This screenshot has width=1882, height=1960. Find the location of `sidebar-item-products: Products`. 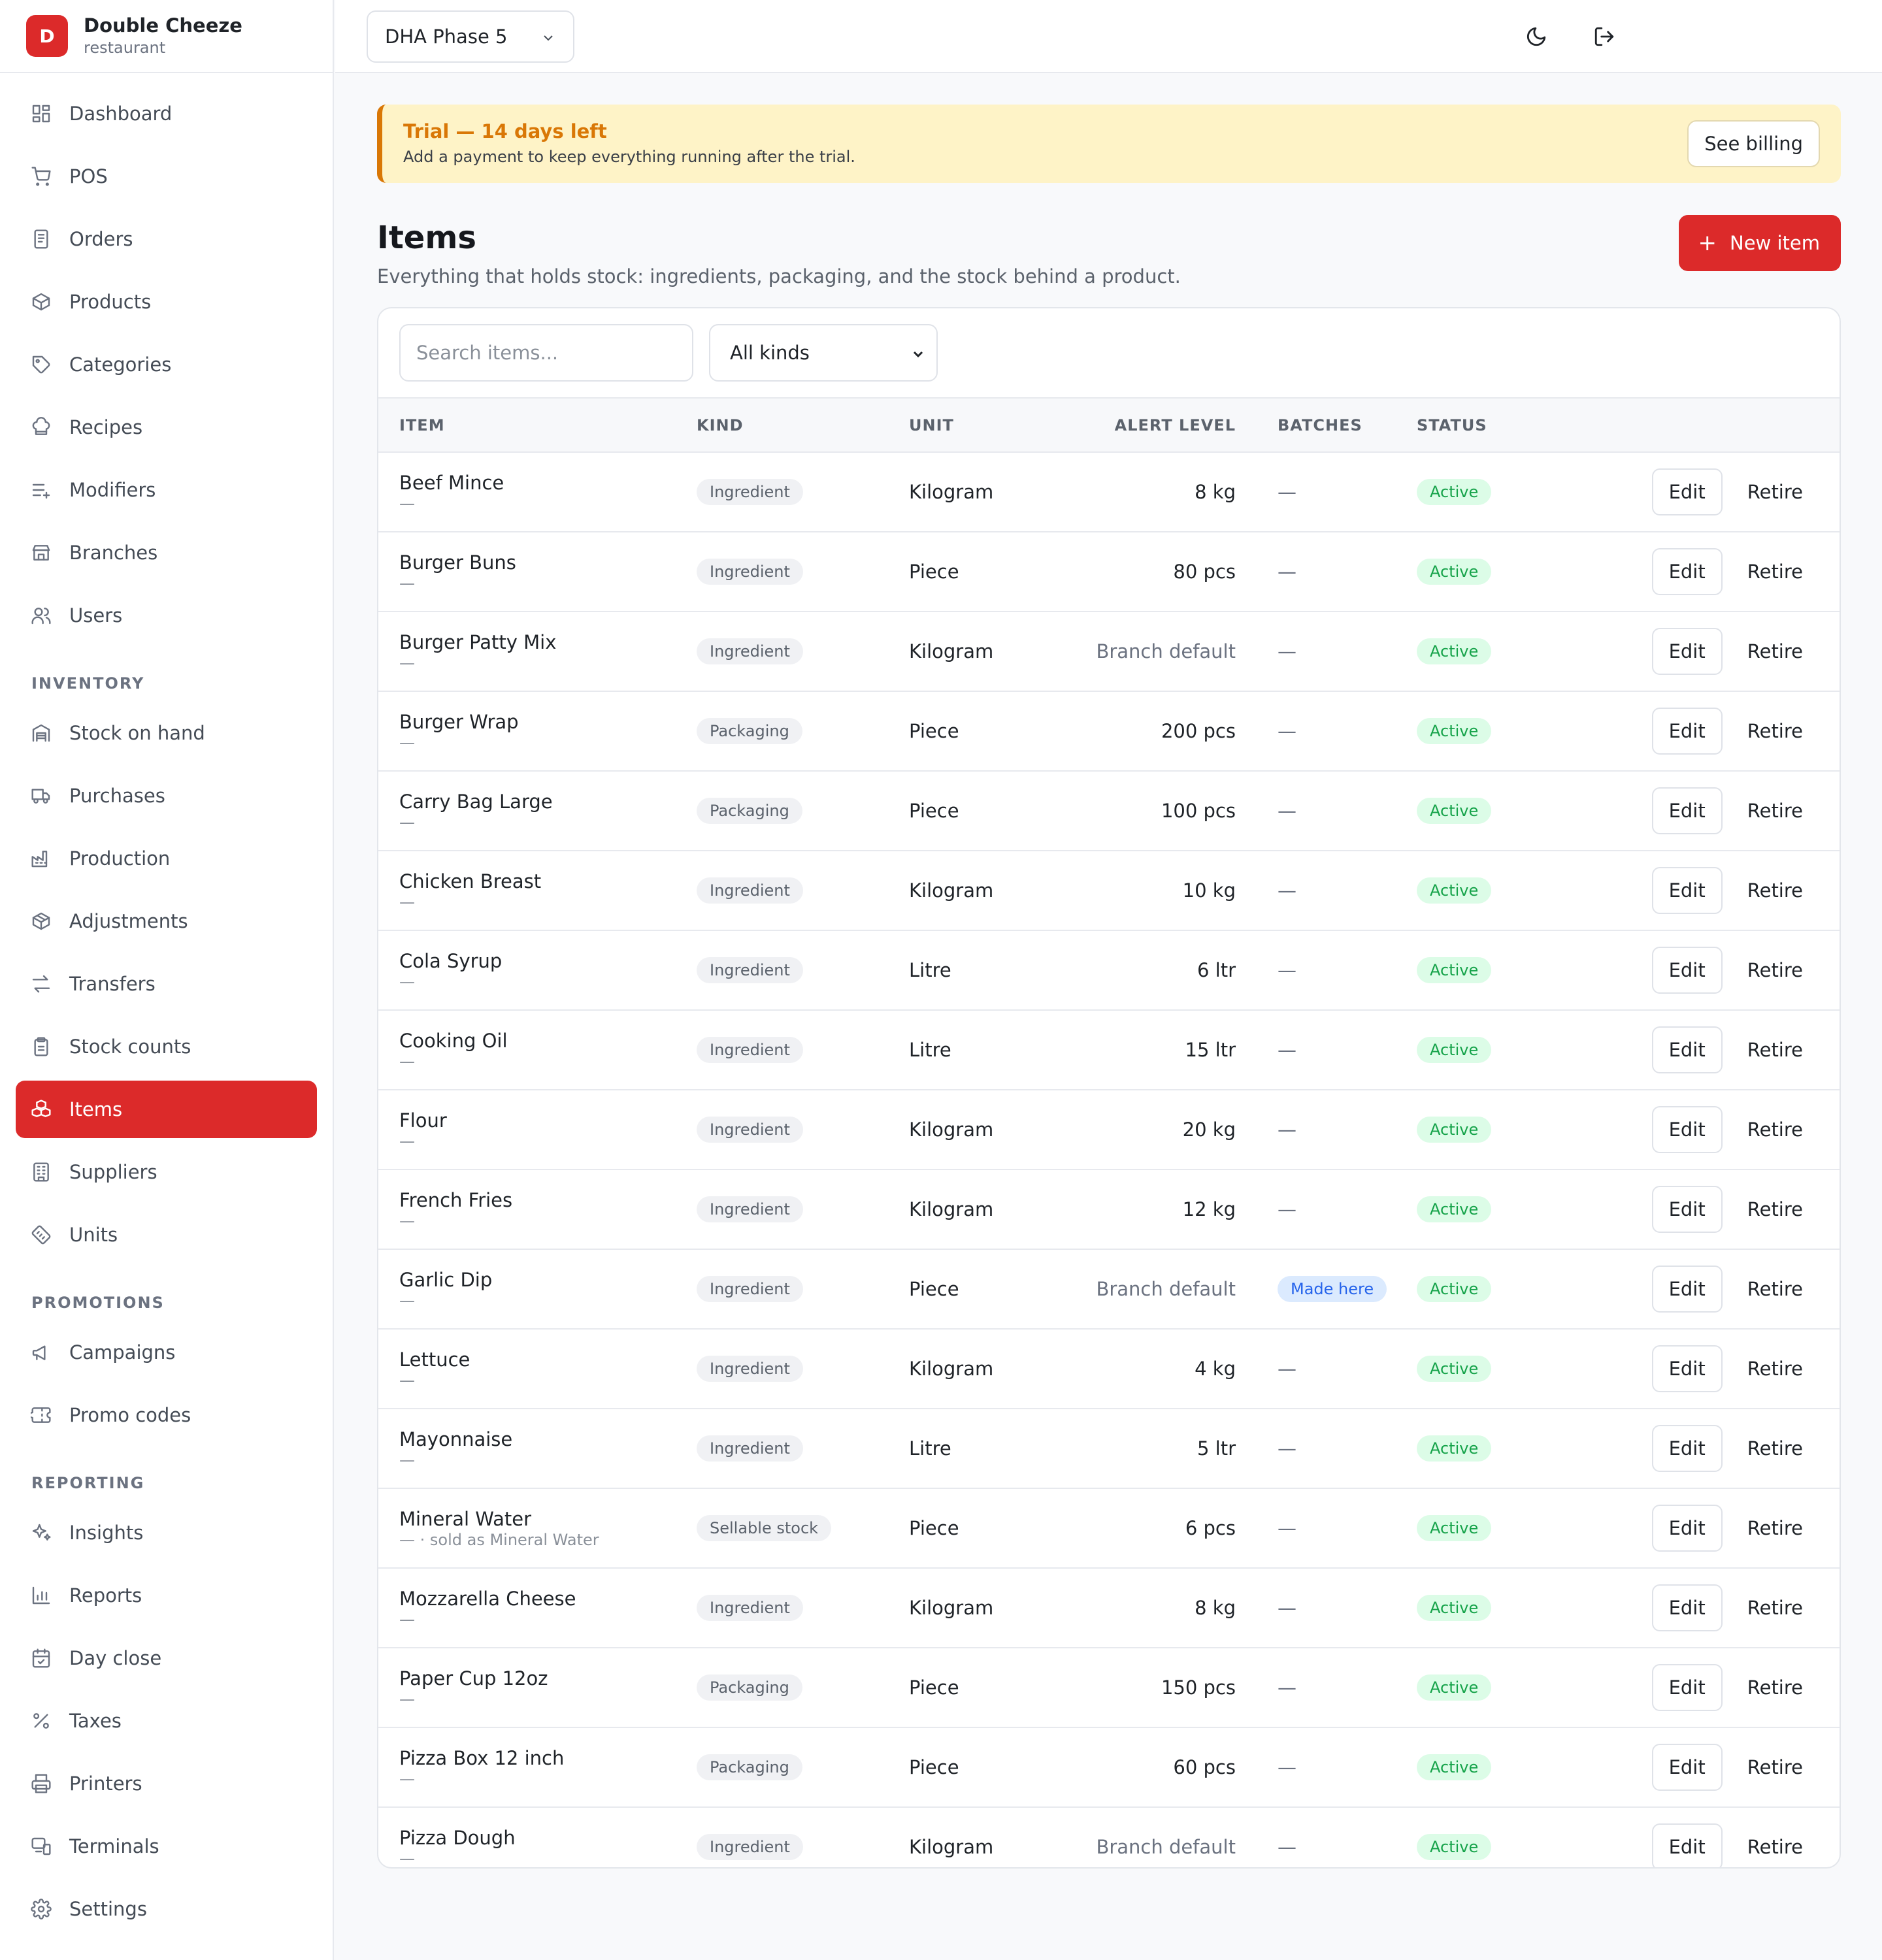

sidebar-item-products: Products is located at coordinates (166, 302).